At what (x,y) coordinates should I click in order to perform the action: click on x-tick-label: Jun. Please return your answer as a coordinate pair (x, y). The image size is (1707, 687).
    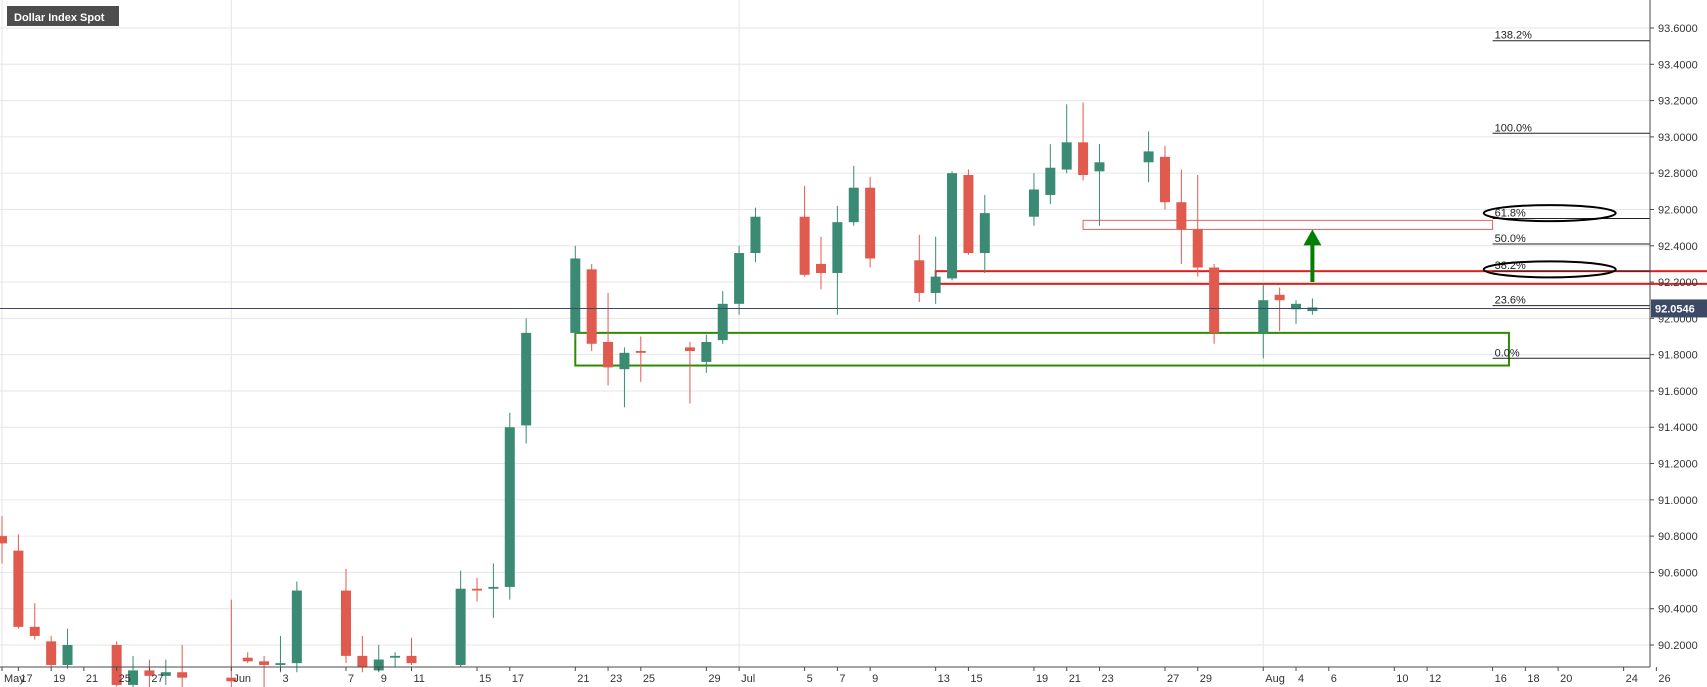
    Looking at the image, I should click on (242, 679).